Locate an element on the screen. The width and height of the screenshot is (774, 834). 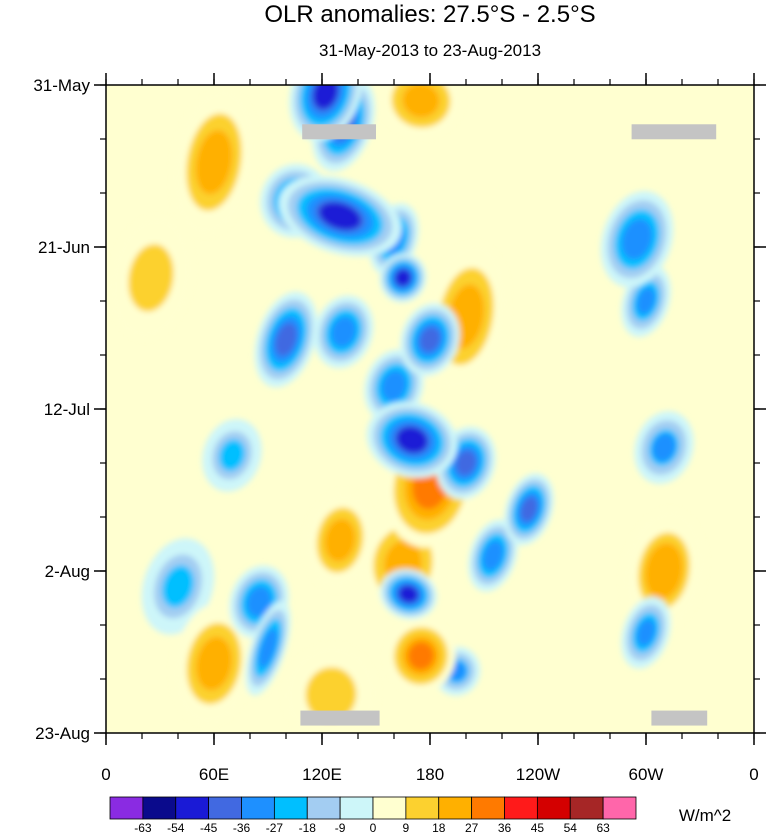
colorbar-tick-label: 54 is located at coordinates (571, 827).